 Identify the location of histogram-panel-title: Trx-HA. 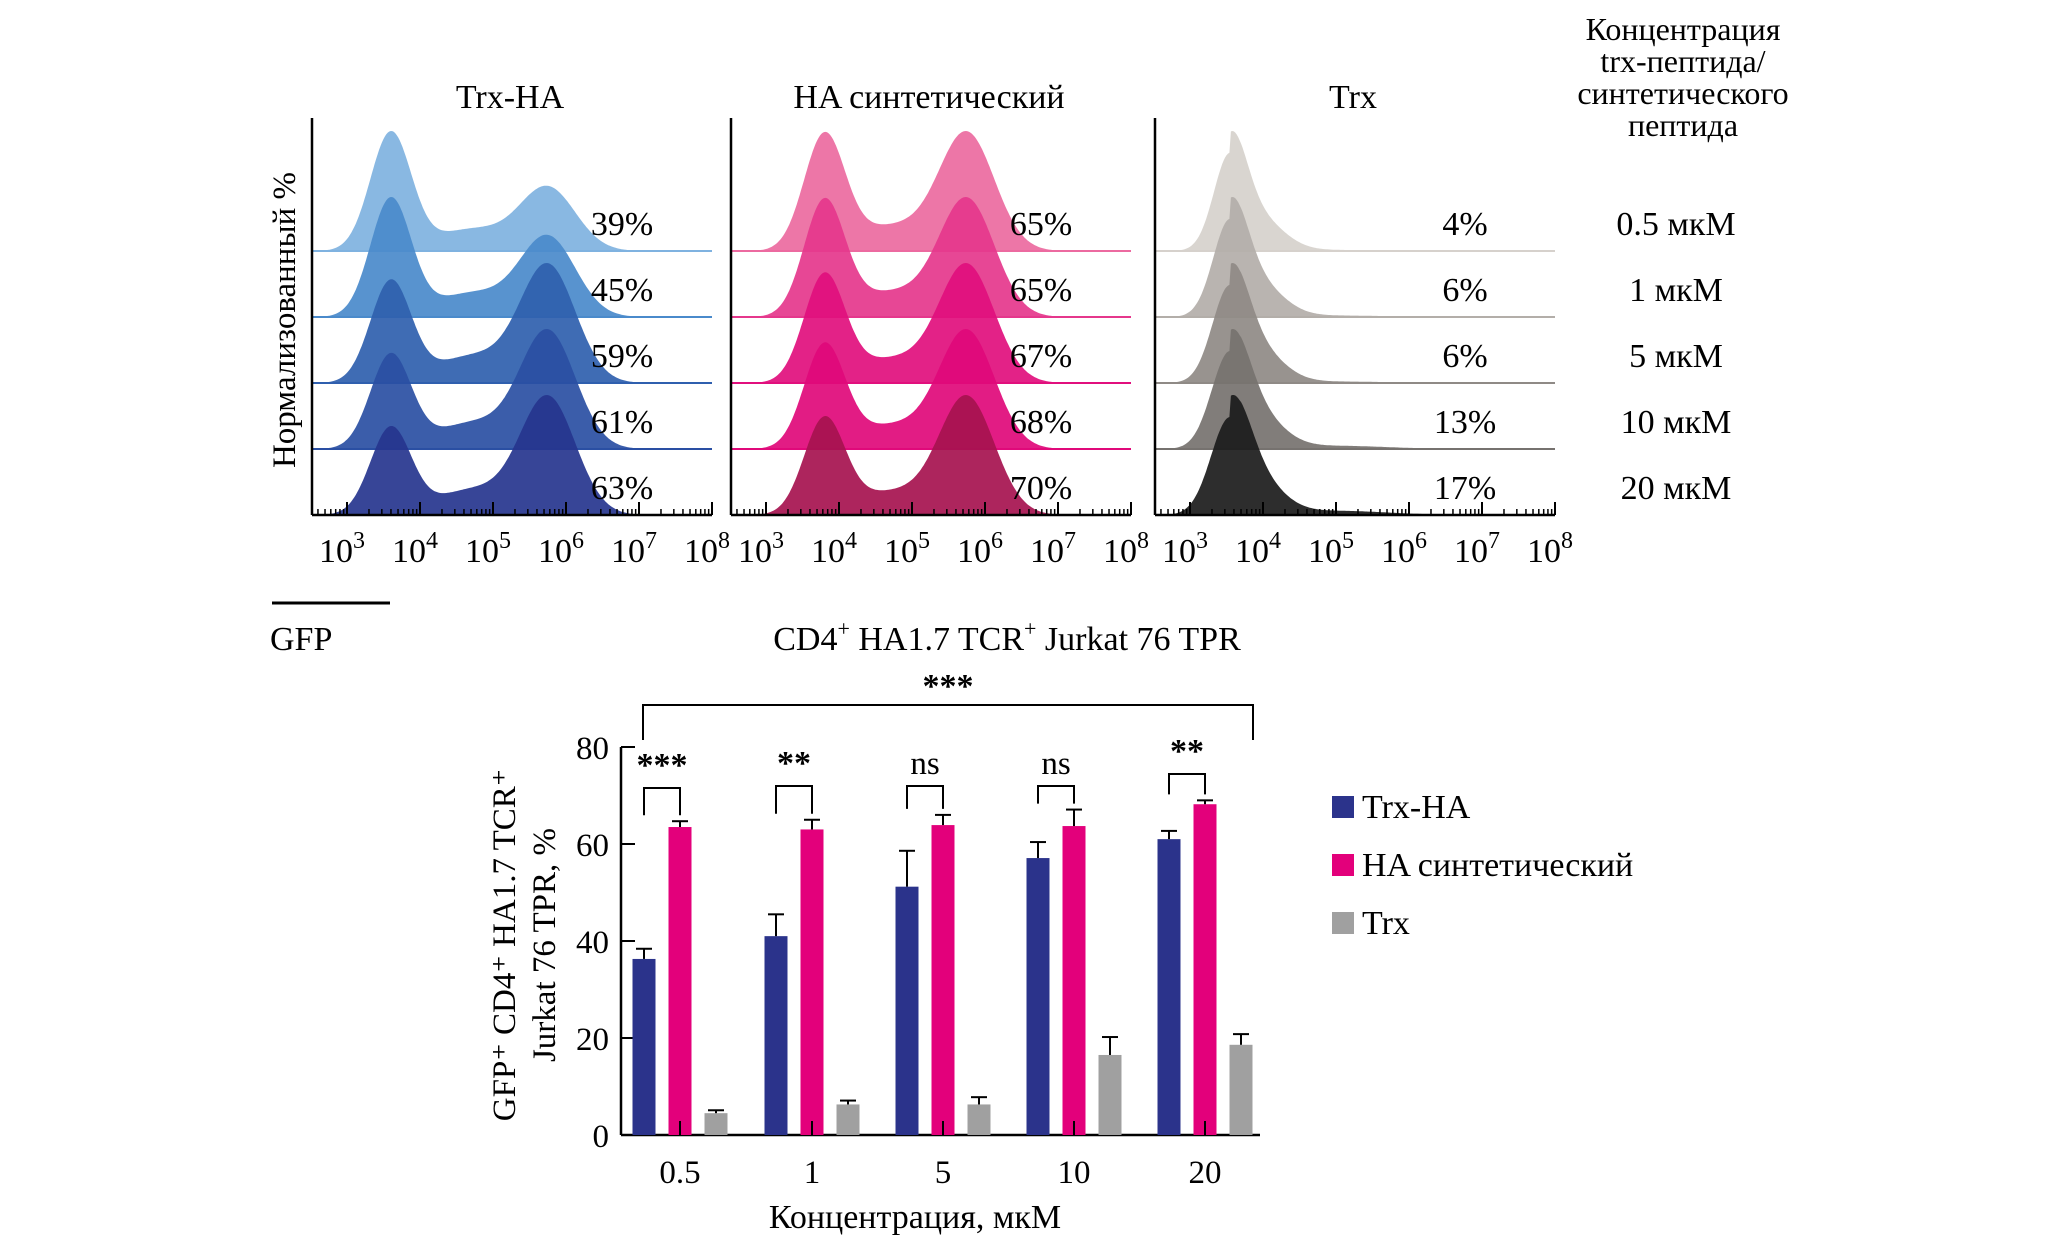
(510, 97).